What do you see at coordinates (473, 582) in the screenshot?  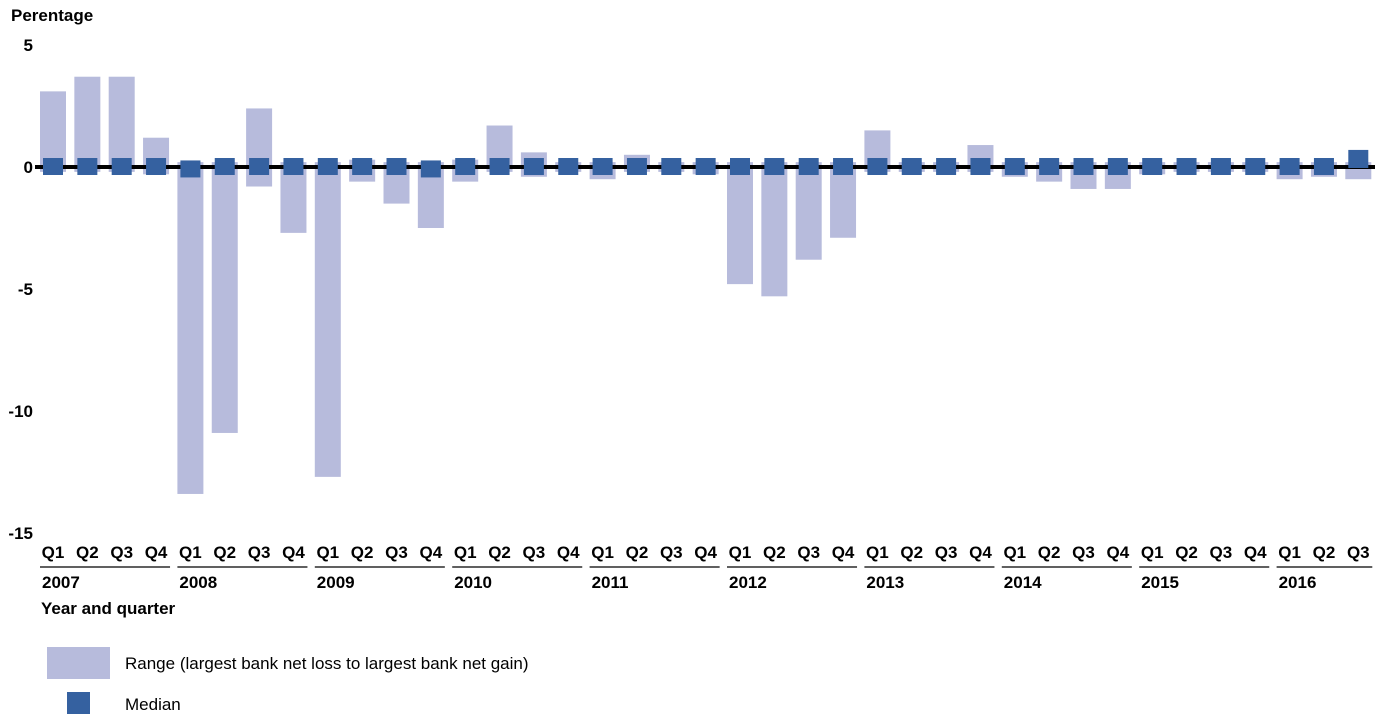 I see `year-label: 2010` at bounding box center [473, 582].